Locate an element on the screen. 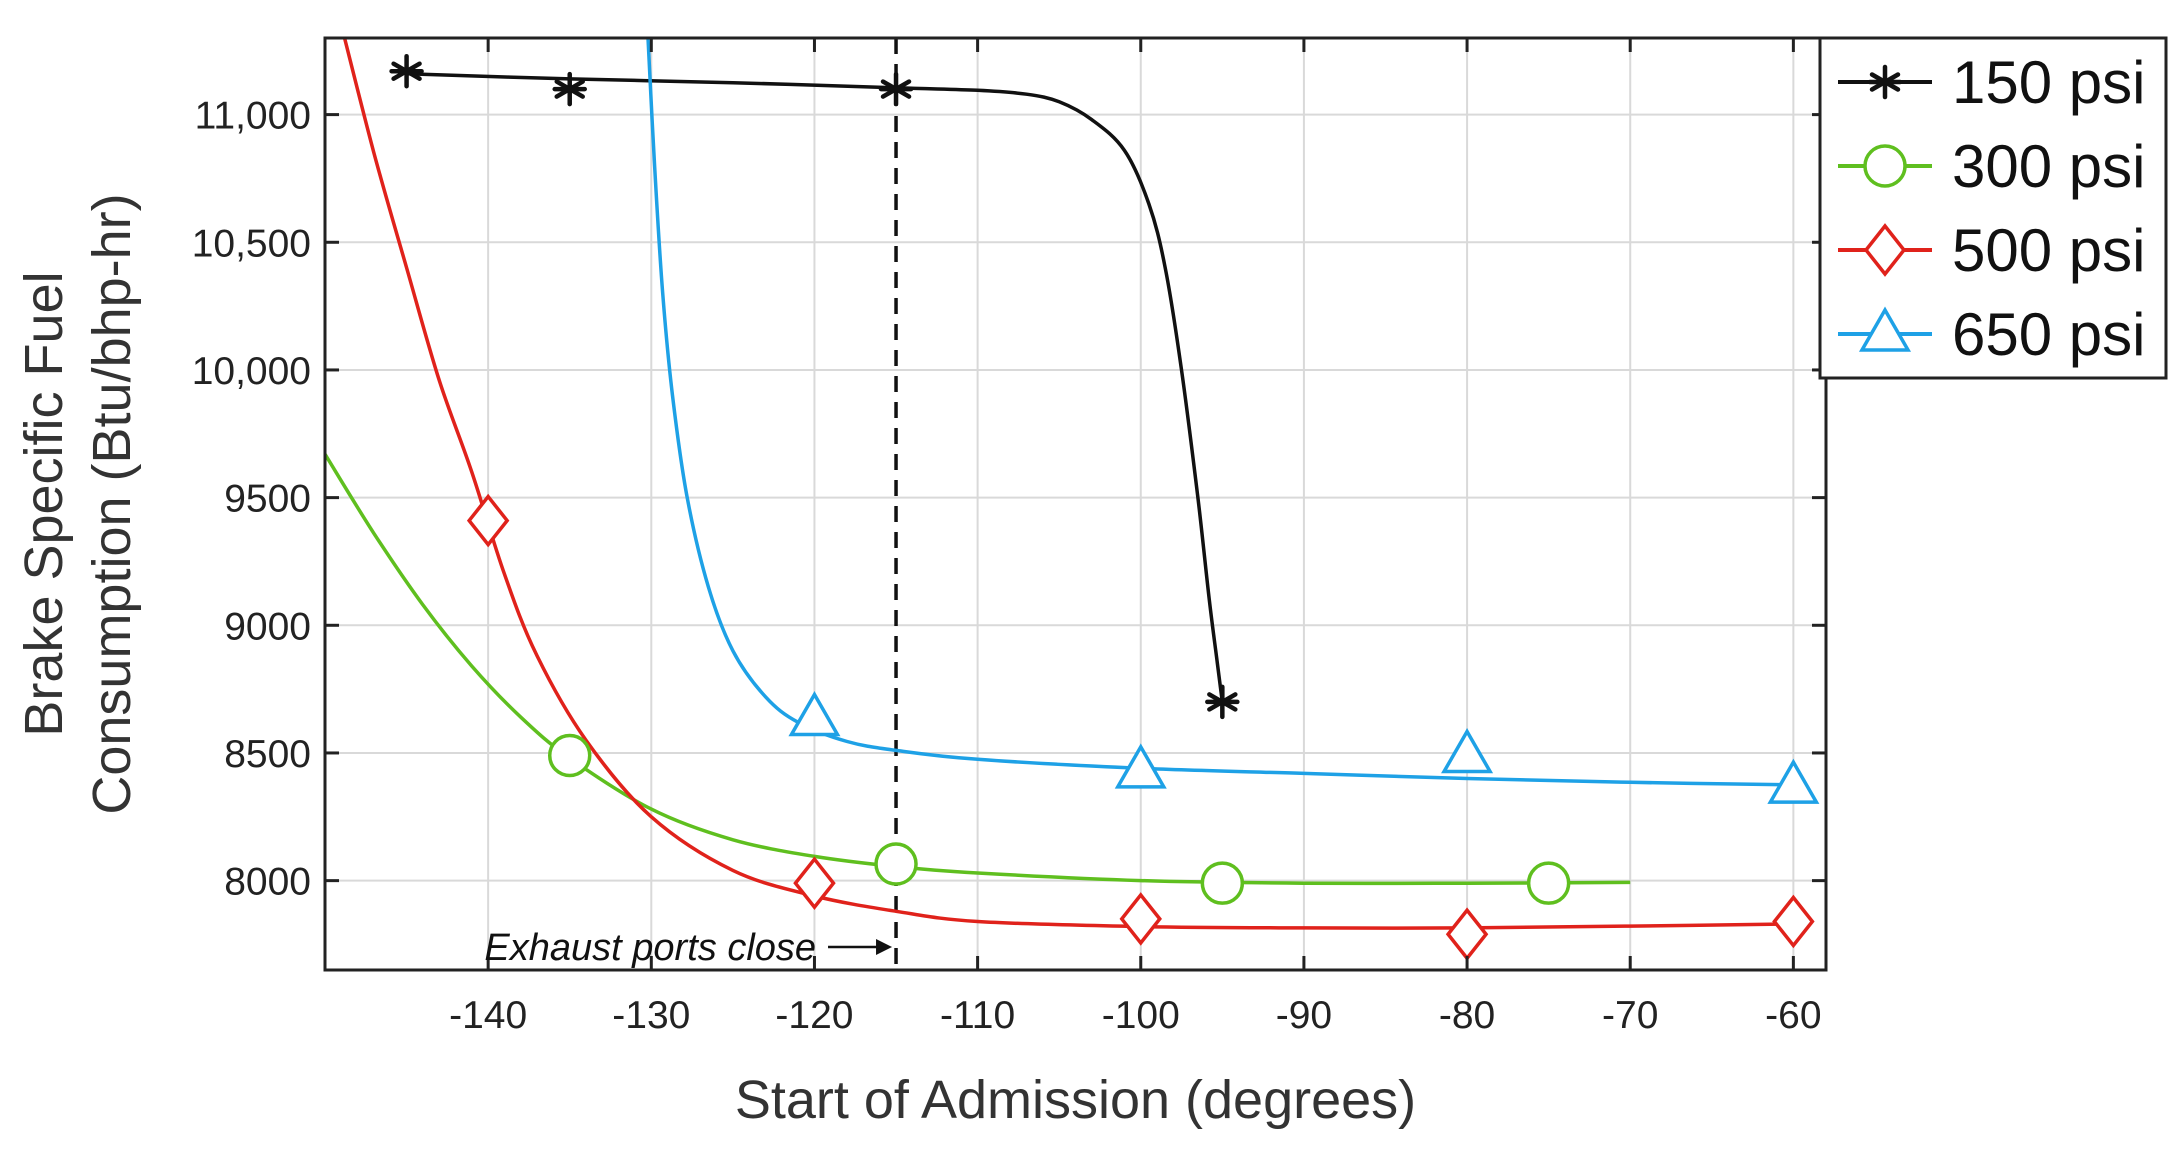 The image size is (2178, 1163). x-tick-label: -70 is located at coordinates (1630, 1015).